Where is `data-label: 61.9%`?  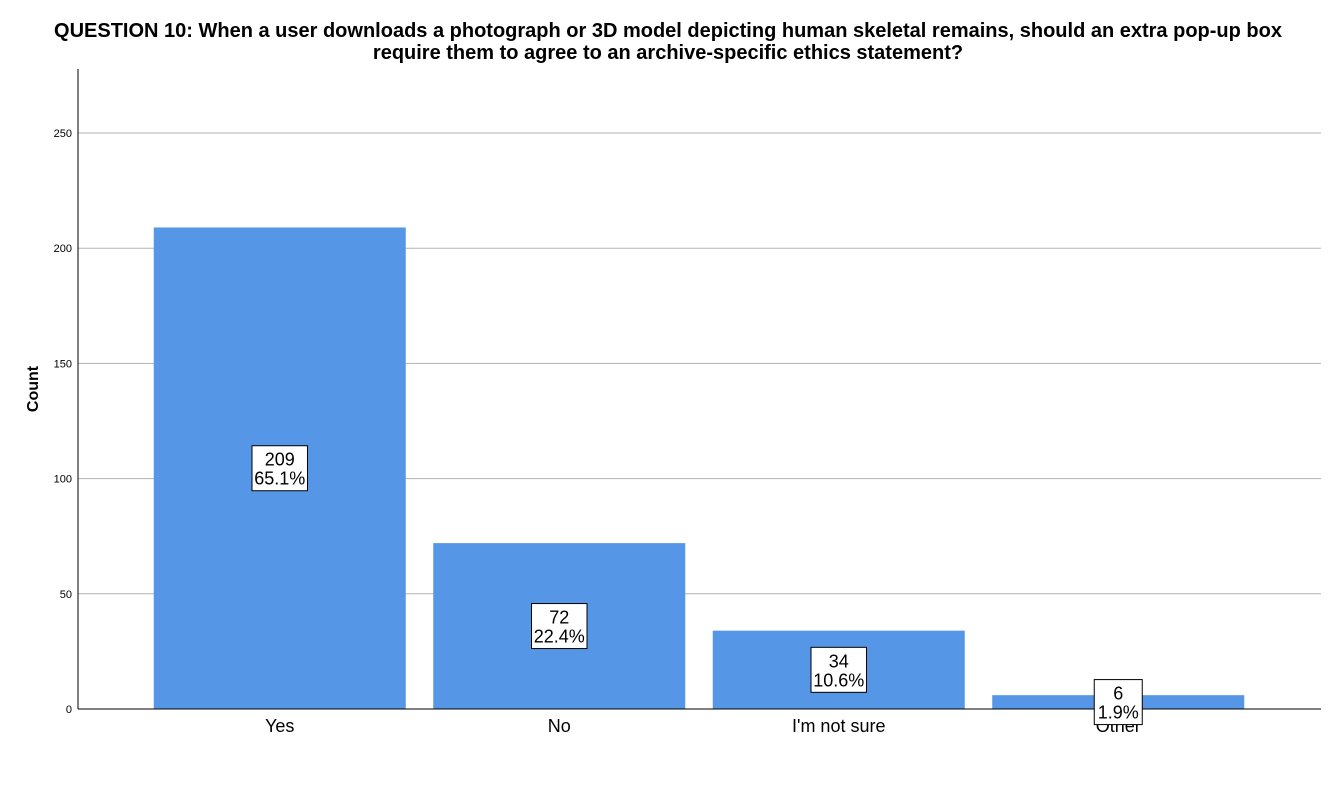
data-label: 61.9% is located at coordinates (1118, 702).